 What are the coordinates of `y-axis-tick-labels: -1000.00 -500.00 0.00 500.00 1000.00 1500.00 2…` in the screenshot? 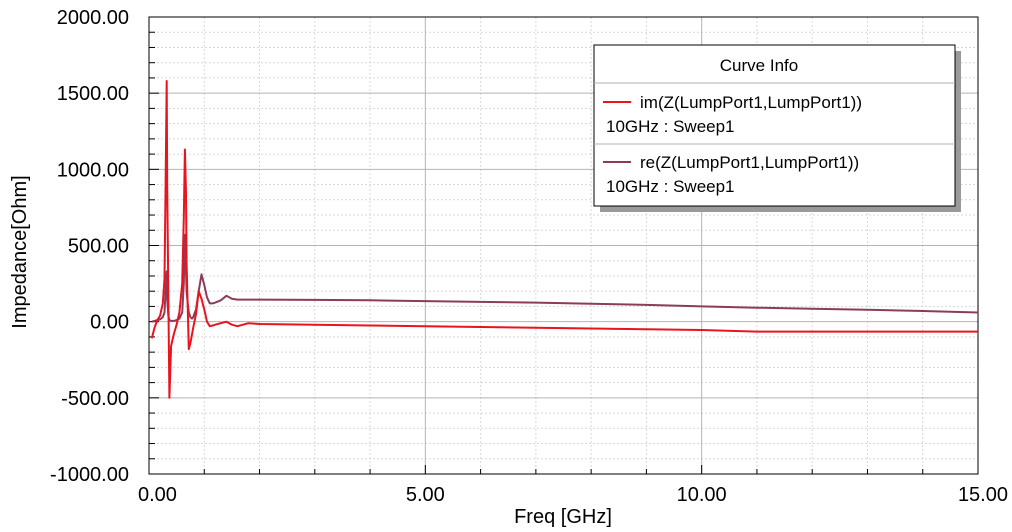 It's located at (89, 246).